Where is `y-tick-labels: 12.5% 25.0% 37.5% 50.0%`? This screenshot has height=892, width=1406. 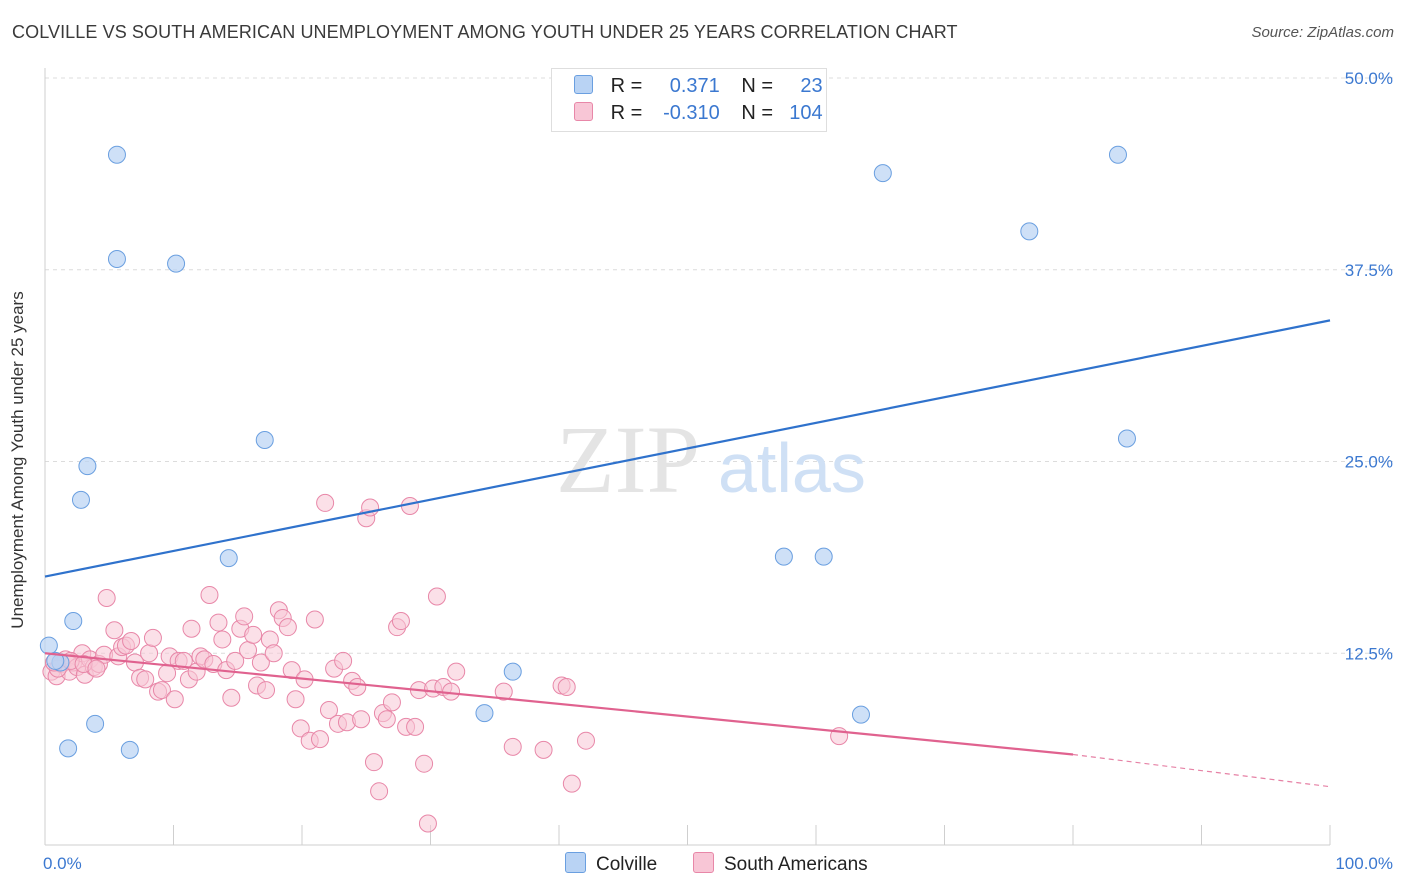
y-tick-labels: 12.5% 25.0% 37.5% 50.0% is located at coordinates (1369, 366).